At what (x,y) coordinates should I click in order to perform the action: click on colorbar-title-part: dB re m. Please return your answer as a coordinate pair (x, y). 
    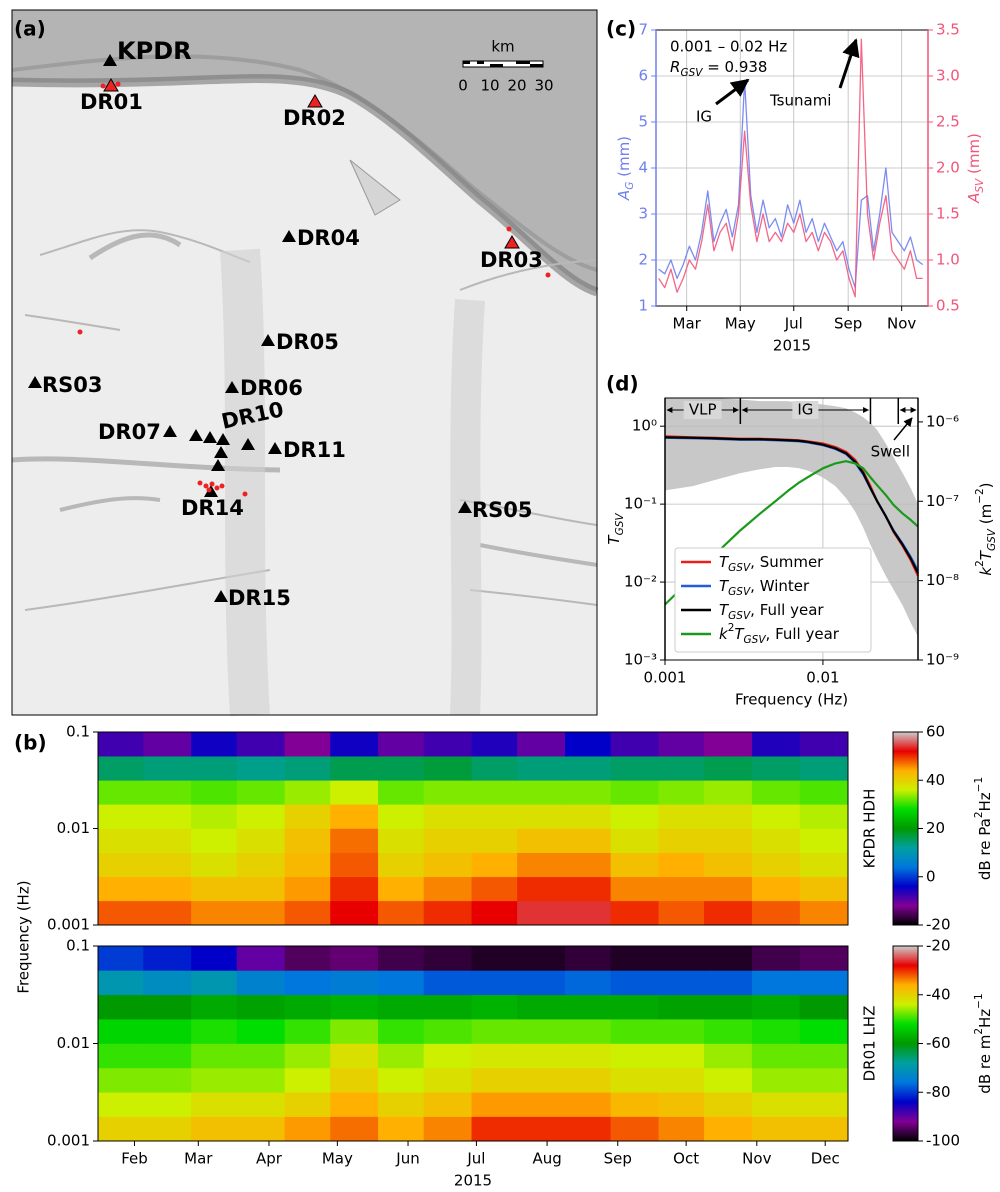
    Looking at the image, I should click on (985, 1064).